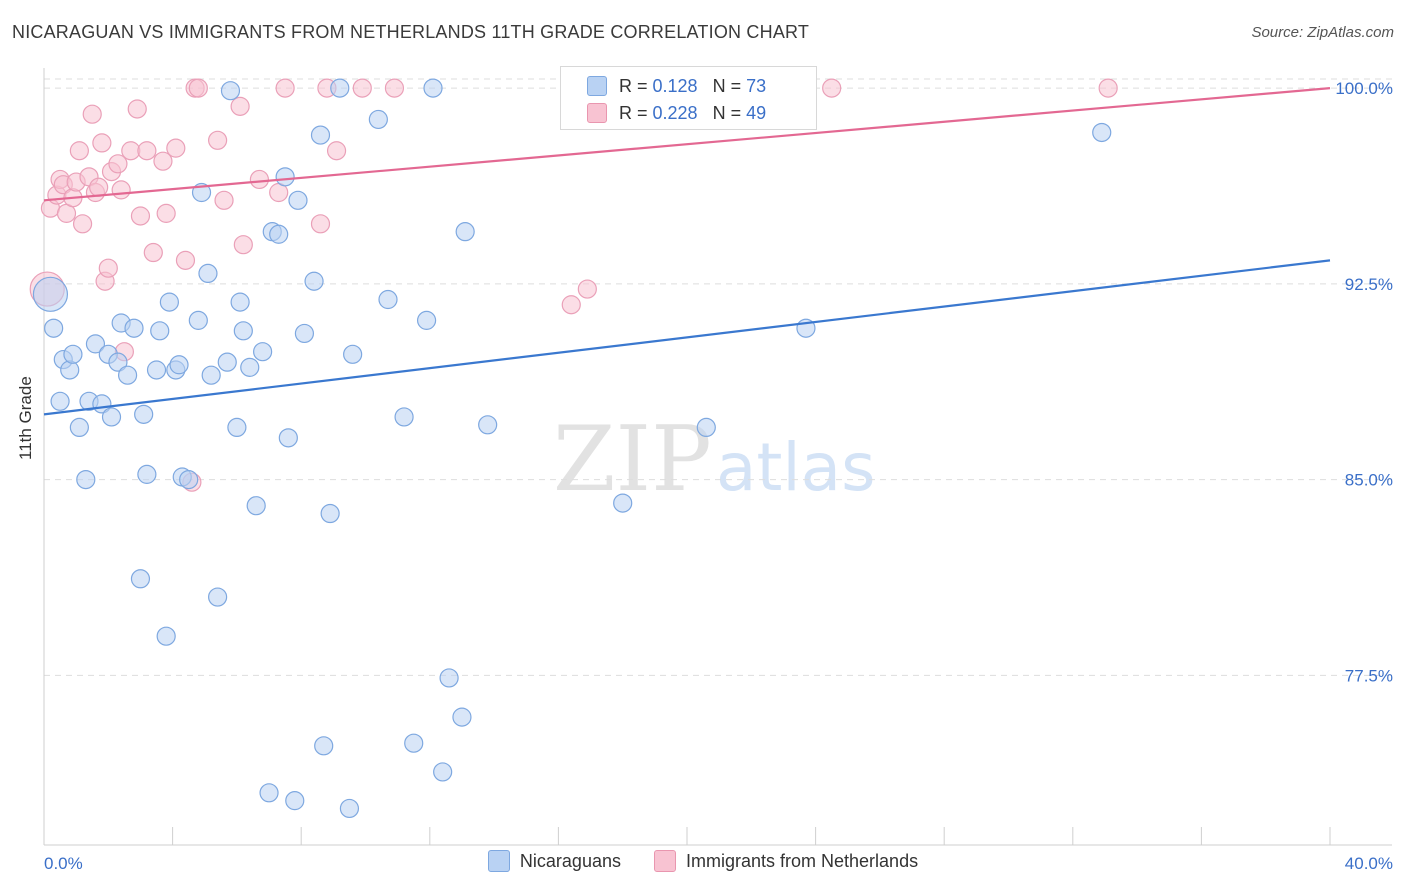 Image resolution: width=1406 pixels, height=892 pixels. I want to click on x-tick-label: 0.0%, so click(63, 863).